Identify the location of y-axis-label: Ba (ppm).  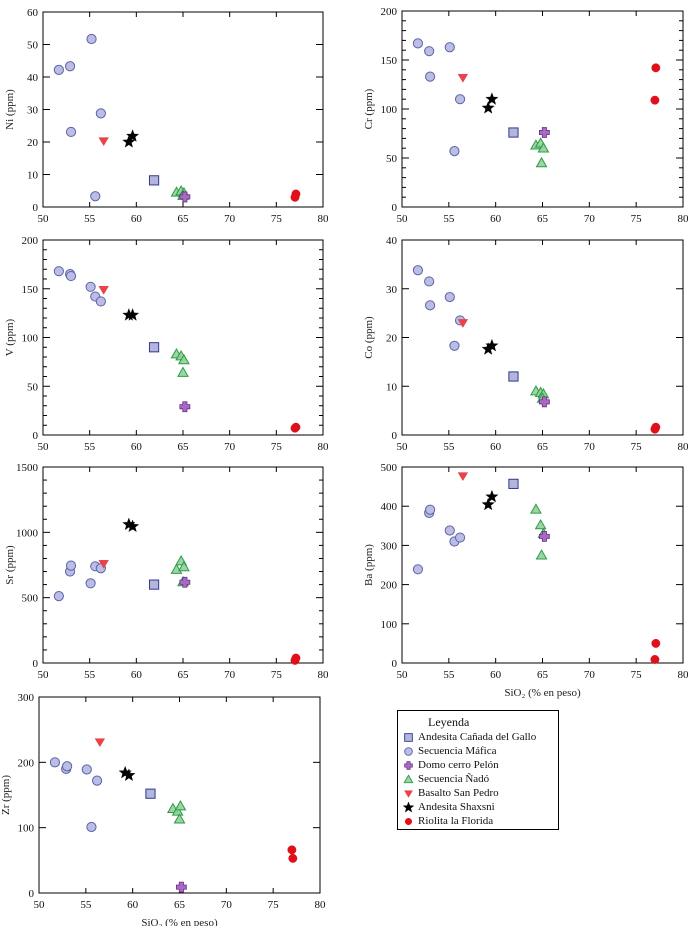
(369, 565).